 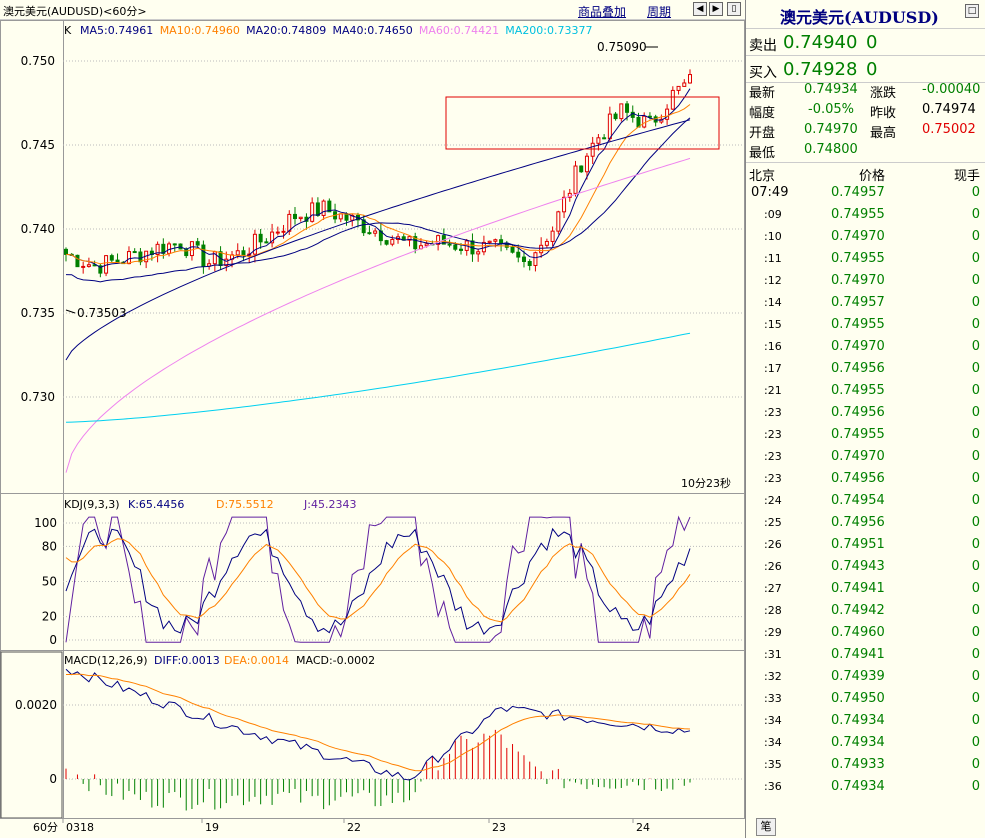 I want to click on x-axis-label: 23, so click(x=499, y=827).